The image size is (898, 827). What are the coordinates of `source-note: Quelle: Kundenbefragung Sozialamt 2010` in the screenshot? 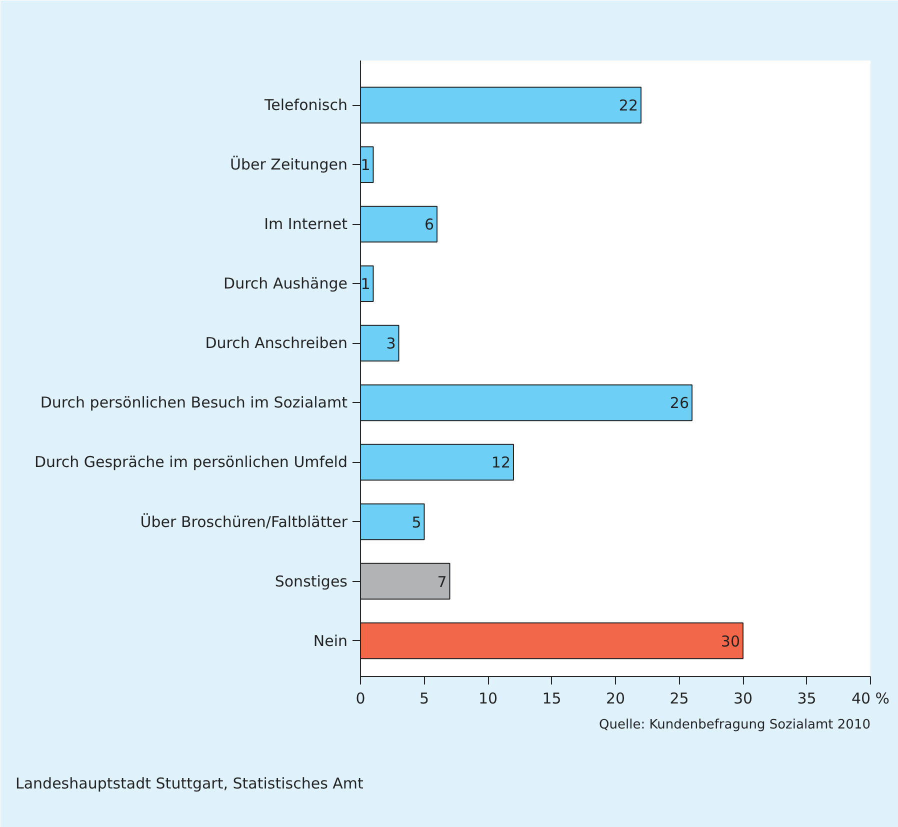 It's located at (735, 725).